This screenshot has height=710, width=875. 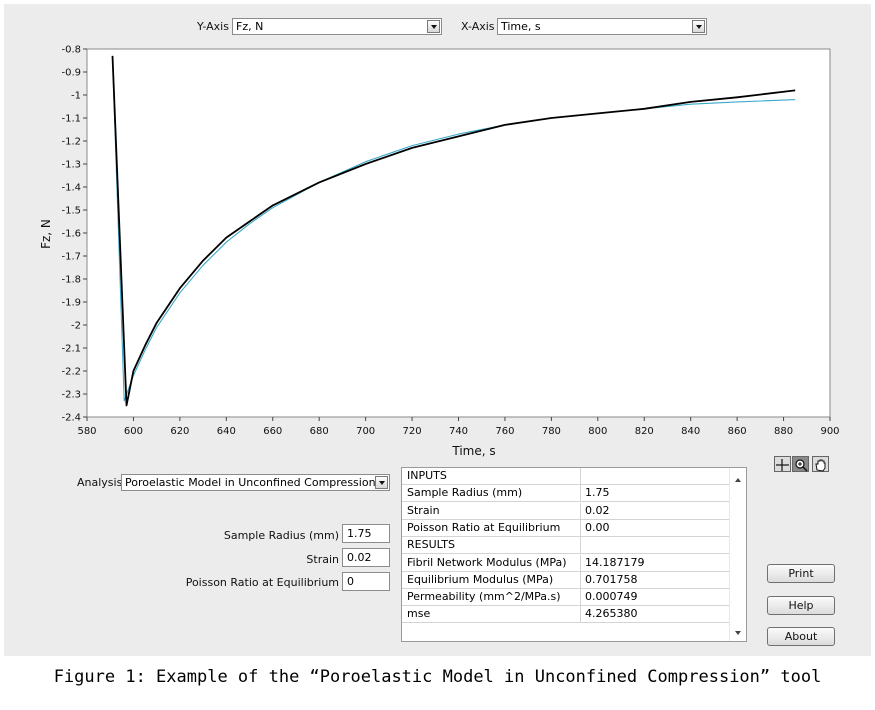 What do you see at coordinates (783, 431) in the screenshot?
I see `x-tick-label: 880` at bounding box center [783, 431].